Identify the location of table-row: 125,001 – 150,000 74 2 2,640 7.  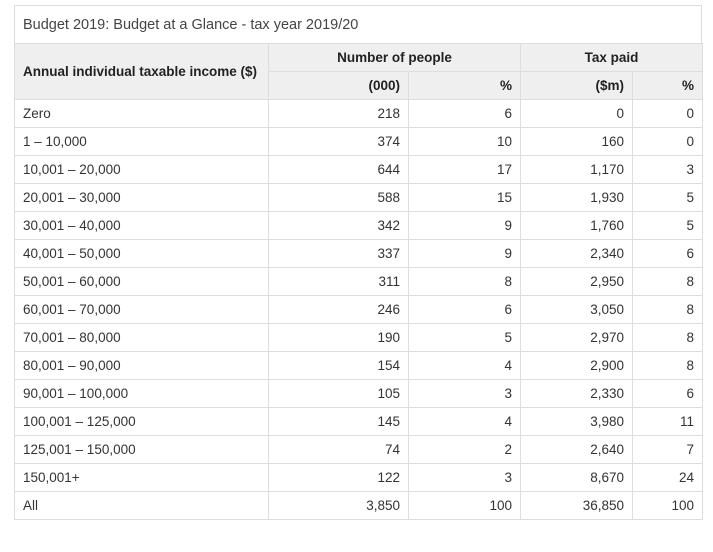
(359, 449).